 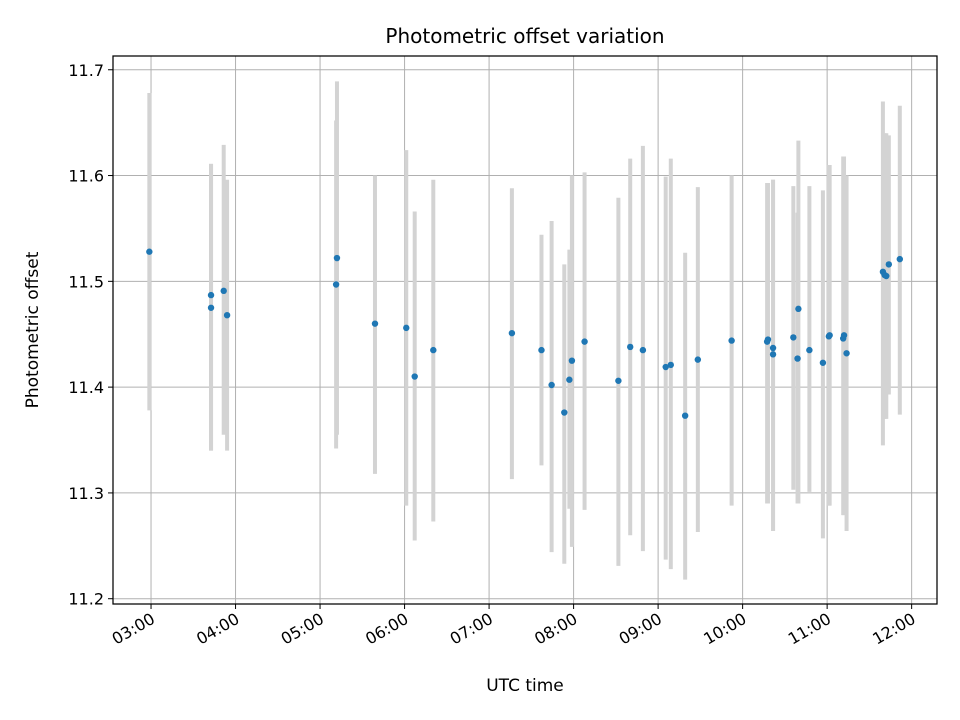 What do you see at coordinates (86, 599) in the screenshot?
I see `y-tick-label: 11.2` at bounding box center [86, 599].